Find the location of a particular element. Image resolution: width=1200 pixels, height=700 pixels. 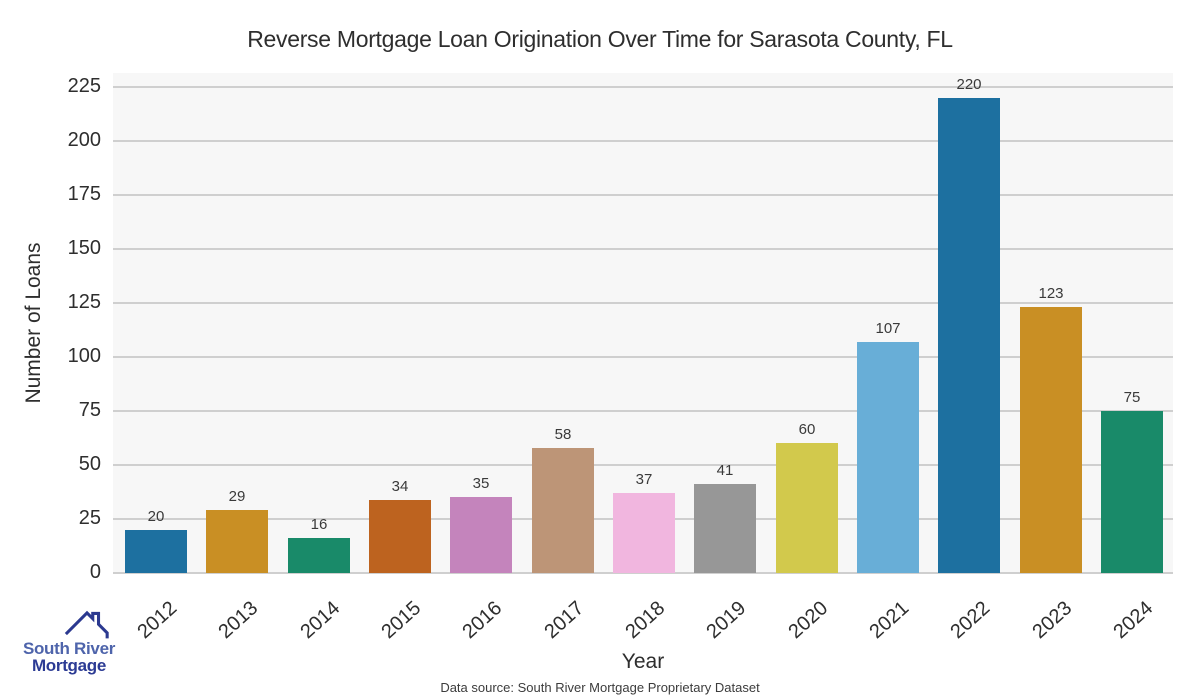

x-axis-title: Year is located at coordinates (643, 661).